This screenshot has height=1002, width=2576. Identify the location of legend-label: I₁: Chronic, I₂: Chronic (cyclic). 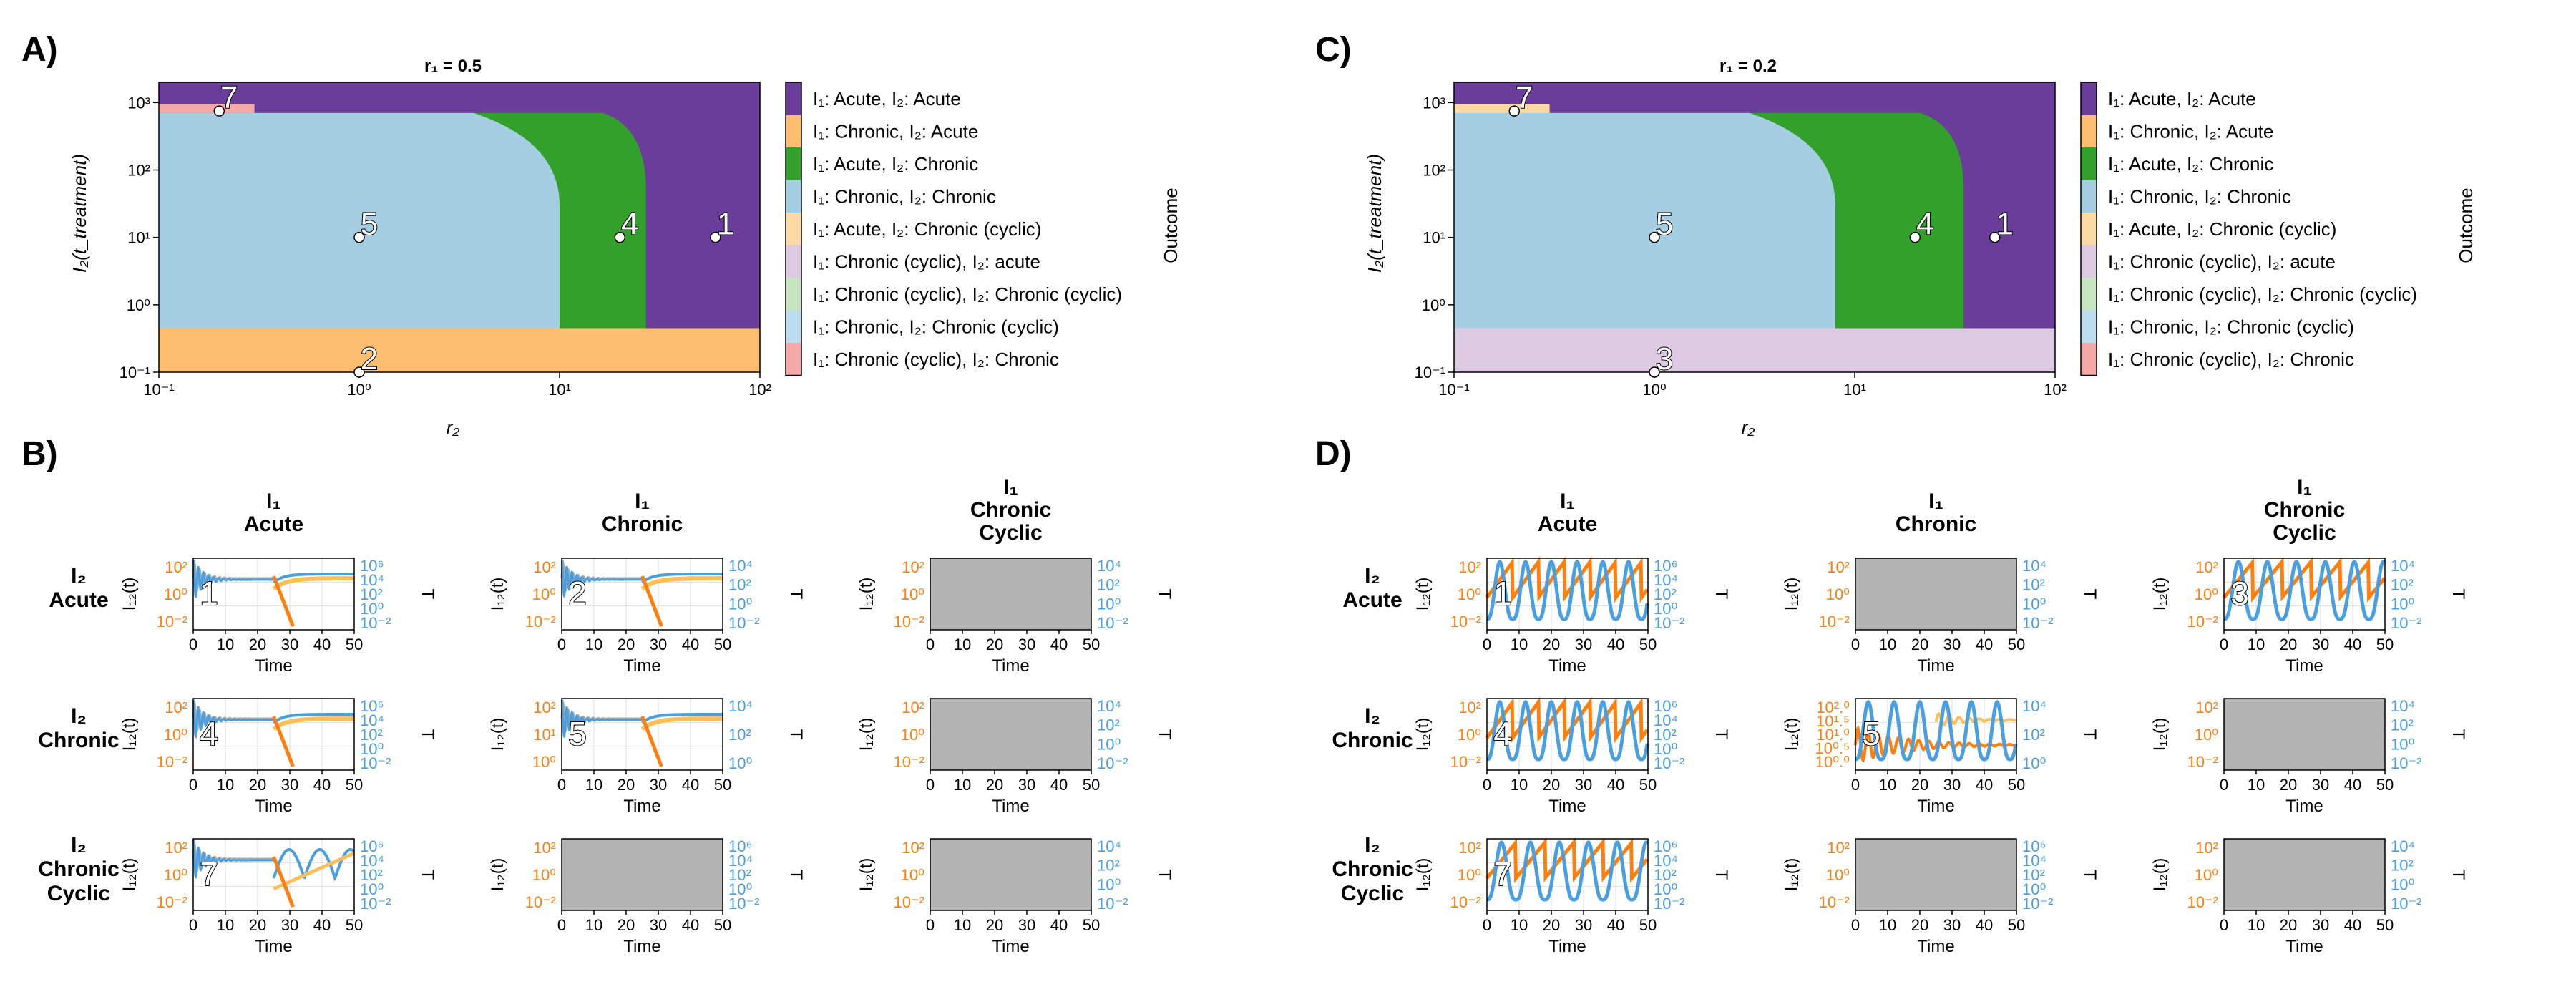
(936, 327).